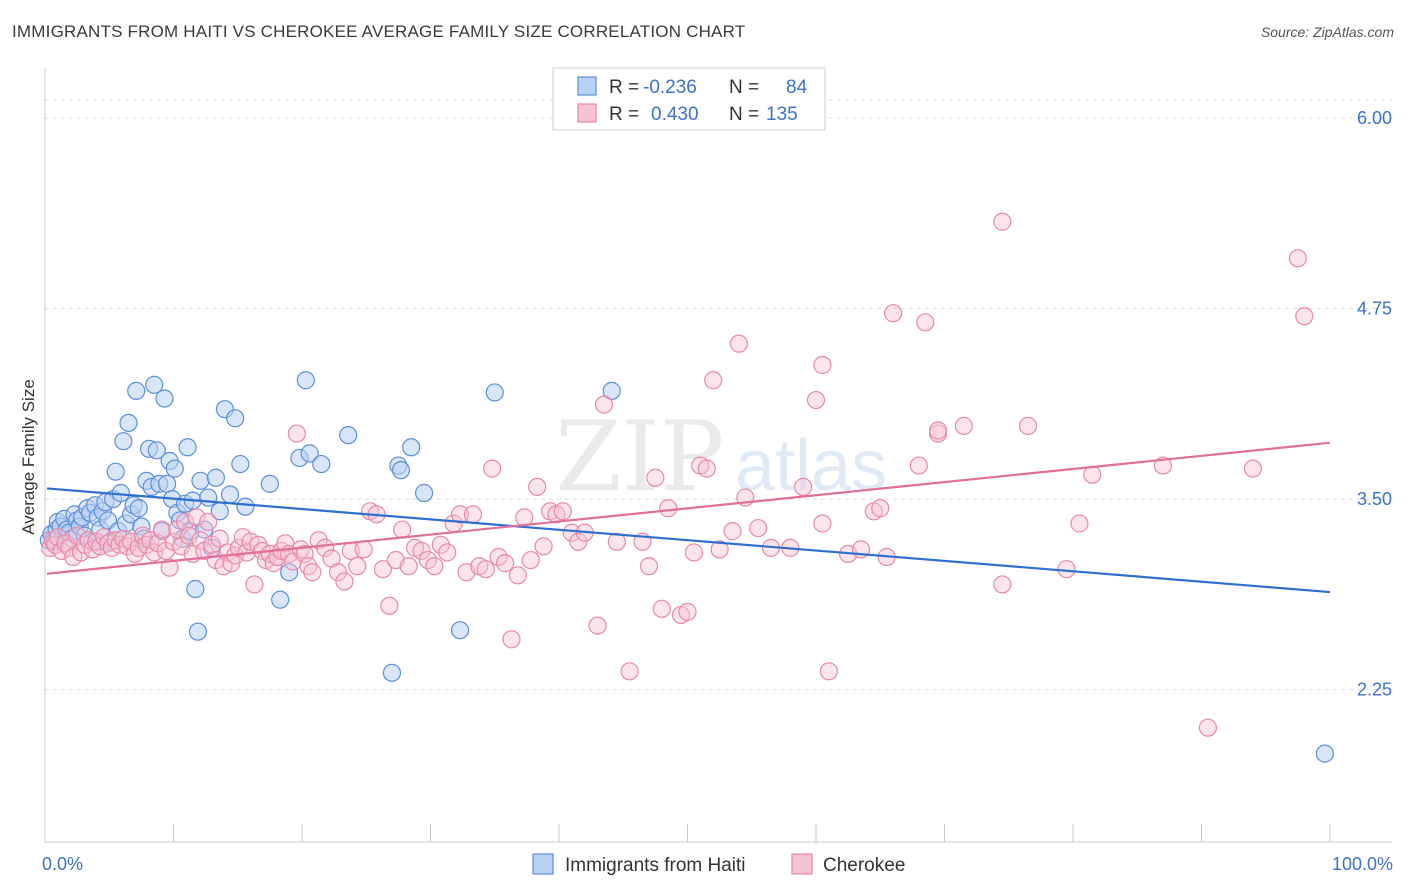 The image size is (1406, 892). What do you see at coordinates (1374, 690) in the screenshot?
I see `y-tick-label-0: 2.25` at bounding box center [1374, 690].